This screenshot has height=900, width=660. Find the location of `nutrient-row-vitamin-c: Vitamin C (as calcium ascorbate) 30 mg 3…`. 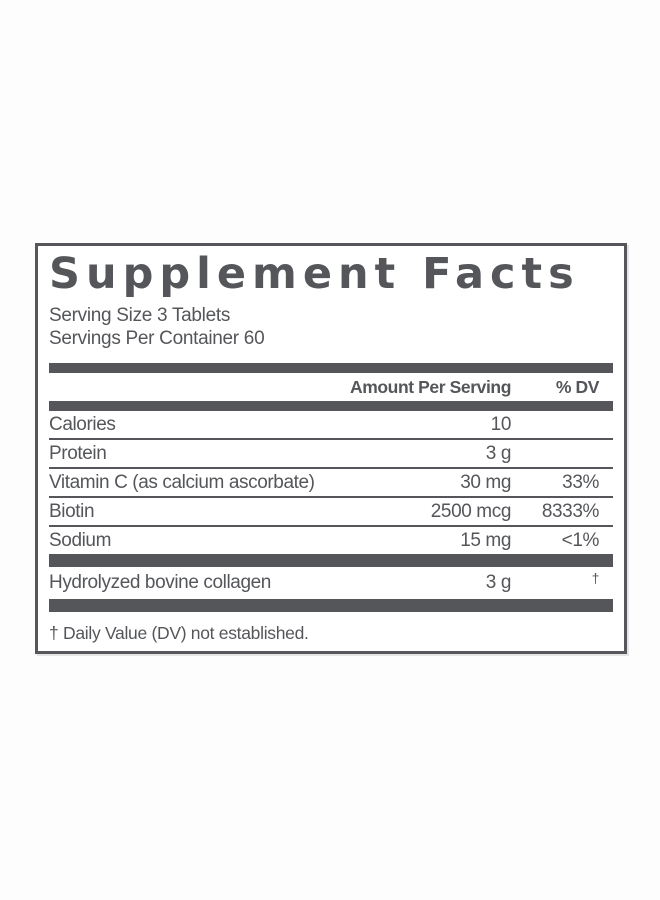

nutrient-row-vitamin-c: Vitamin C (as calcium ascorbate) 30 mg 3… is located at coordinates (331, 482).